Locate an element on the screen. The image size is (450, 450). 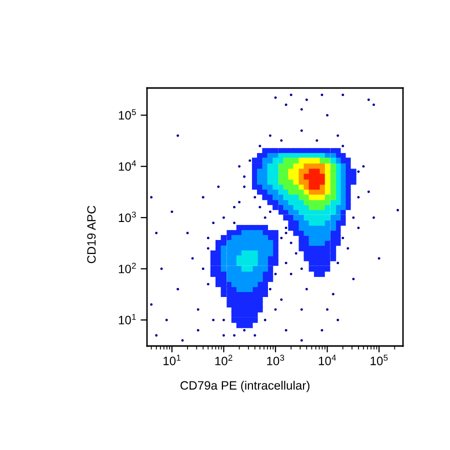
x-tick-label: 10$^{4}$ is located at coordinates (327, 360).